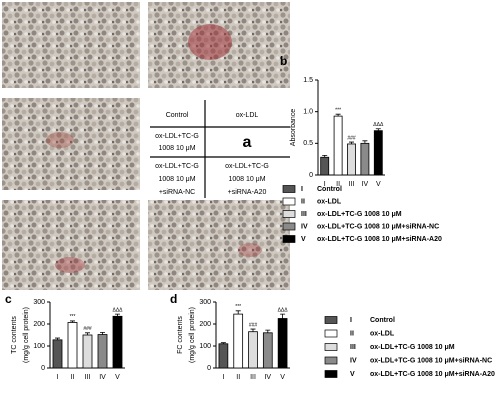 The width and height of the screenshot is (500, 418). I want to click on legend-label: ox-LDL+TC-G 1008 10 μM+siRNA-A20, so click(379, 239).